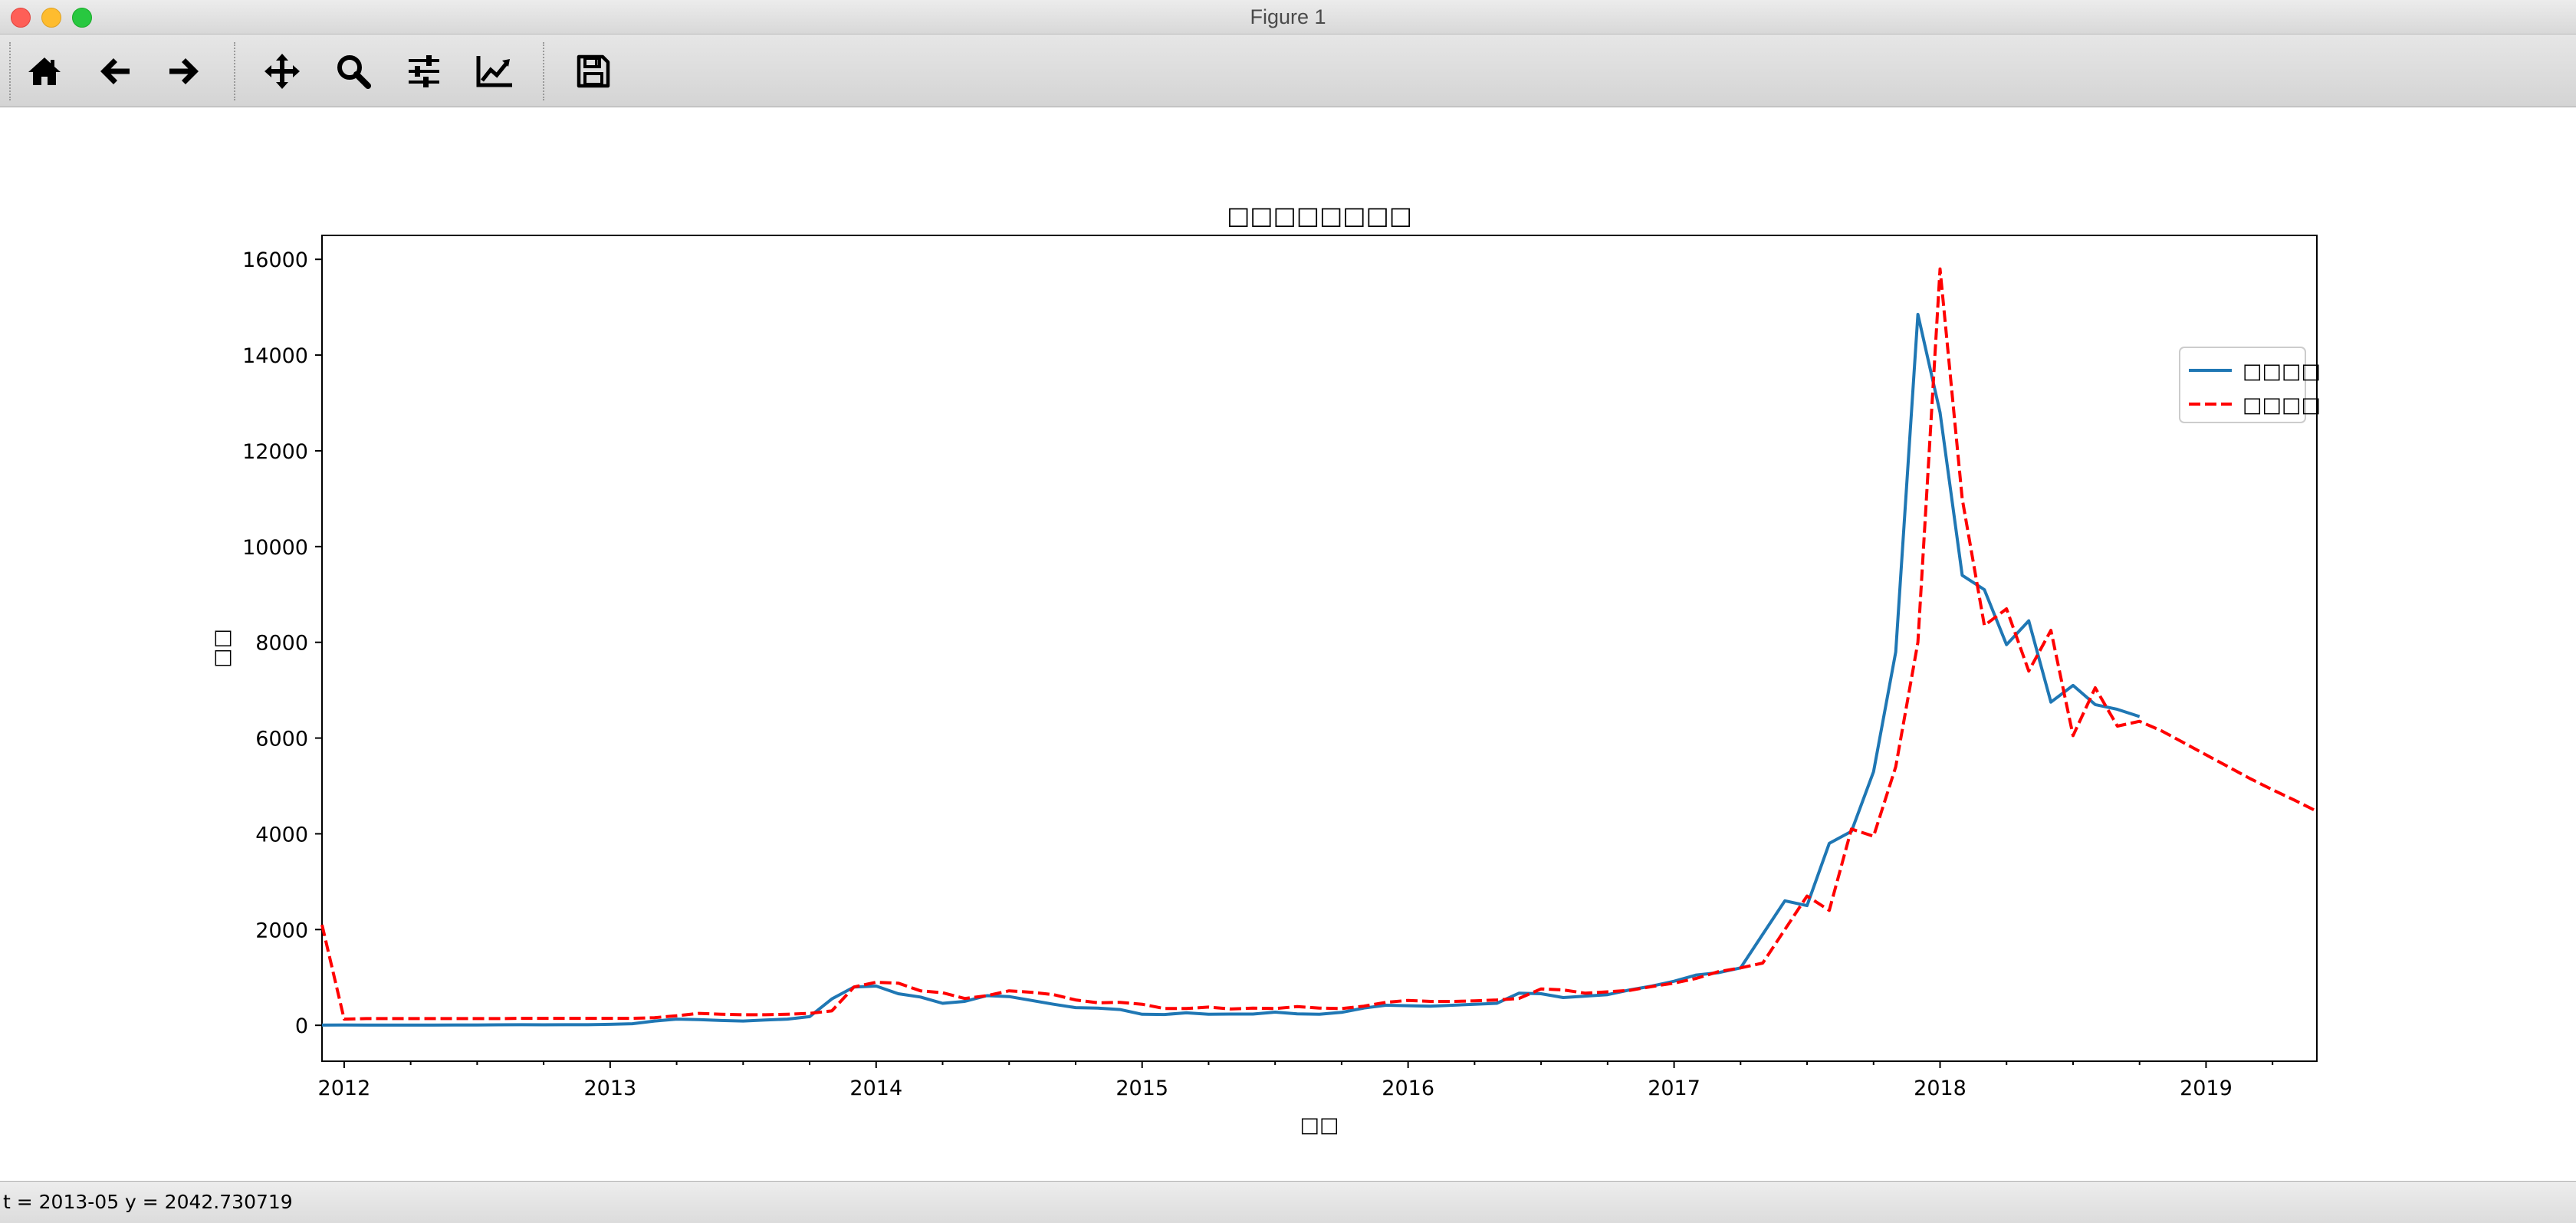 The height and width of the screenshot is (1223, 2576). Describe the element at coordinates (876, 1088) in the screenshot. I see `x-tick-label: 2014` at that location.